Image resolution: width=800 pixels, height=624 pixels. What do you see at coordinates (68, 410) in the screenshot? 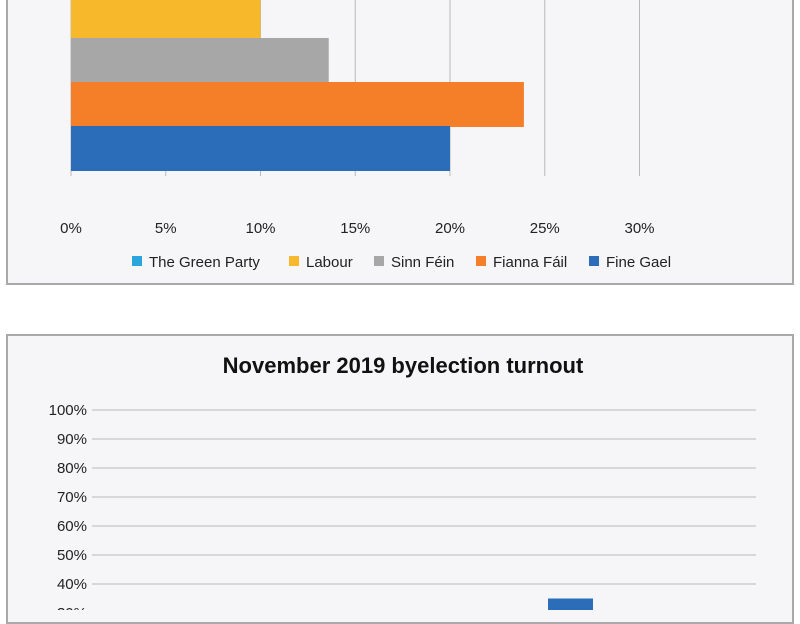
I see `y-tick-label: 100%` at bounding box center [68, 410].